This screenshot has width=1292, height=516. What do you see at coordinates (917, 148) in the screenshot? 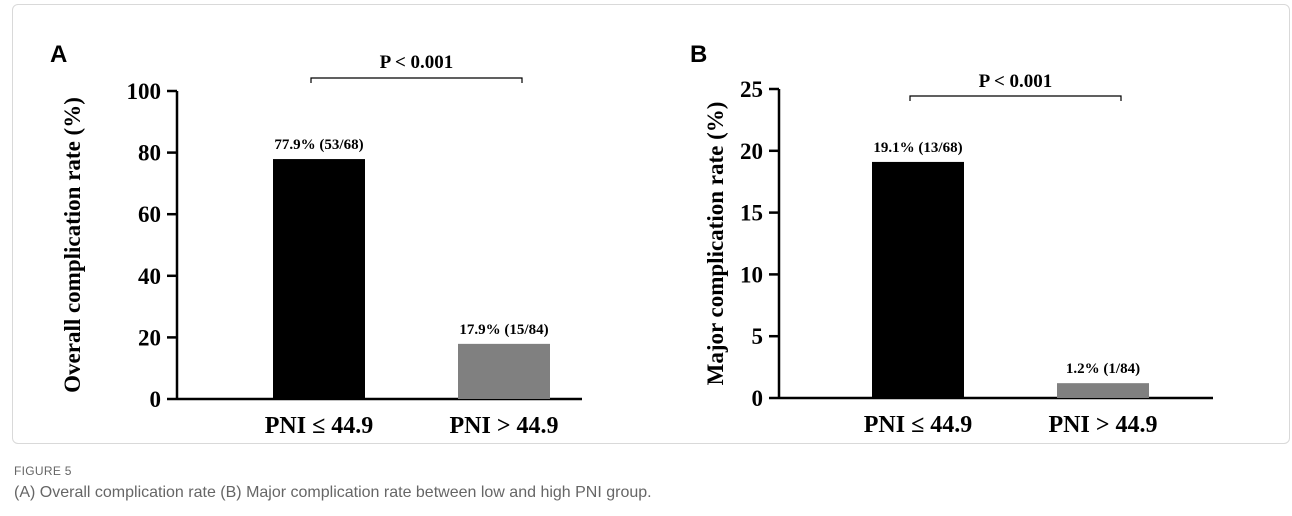
I see `data-label: 19.1% (13/68)` at bounding box center [917, 148].